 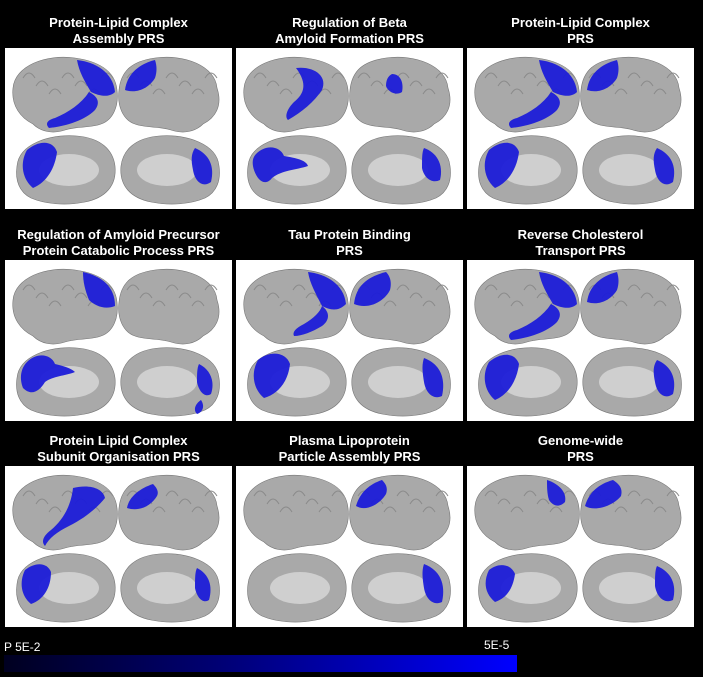 What do you see at coordinates (580, 323) in the screenshot?
I see `panel-6: Reverse Cholesterol Transport PRS` at bounding box center [580, 323].